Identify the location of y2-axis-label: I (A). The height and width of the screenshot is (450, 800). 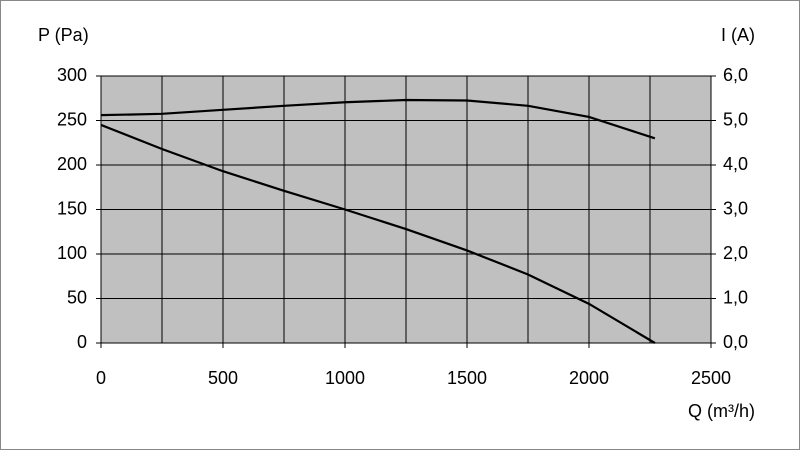
(738, 35).